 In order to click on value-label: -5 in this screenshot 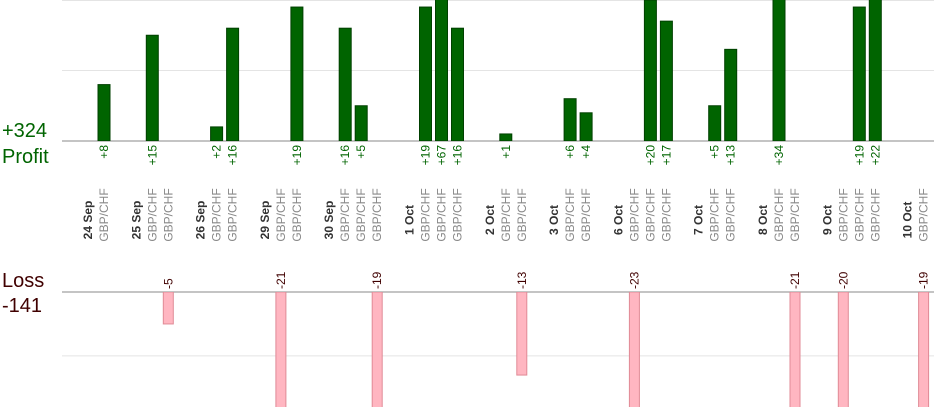, I will do `click(168, 283)`.